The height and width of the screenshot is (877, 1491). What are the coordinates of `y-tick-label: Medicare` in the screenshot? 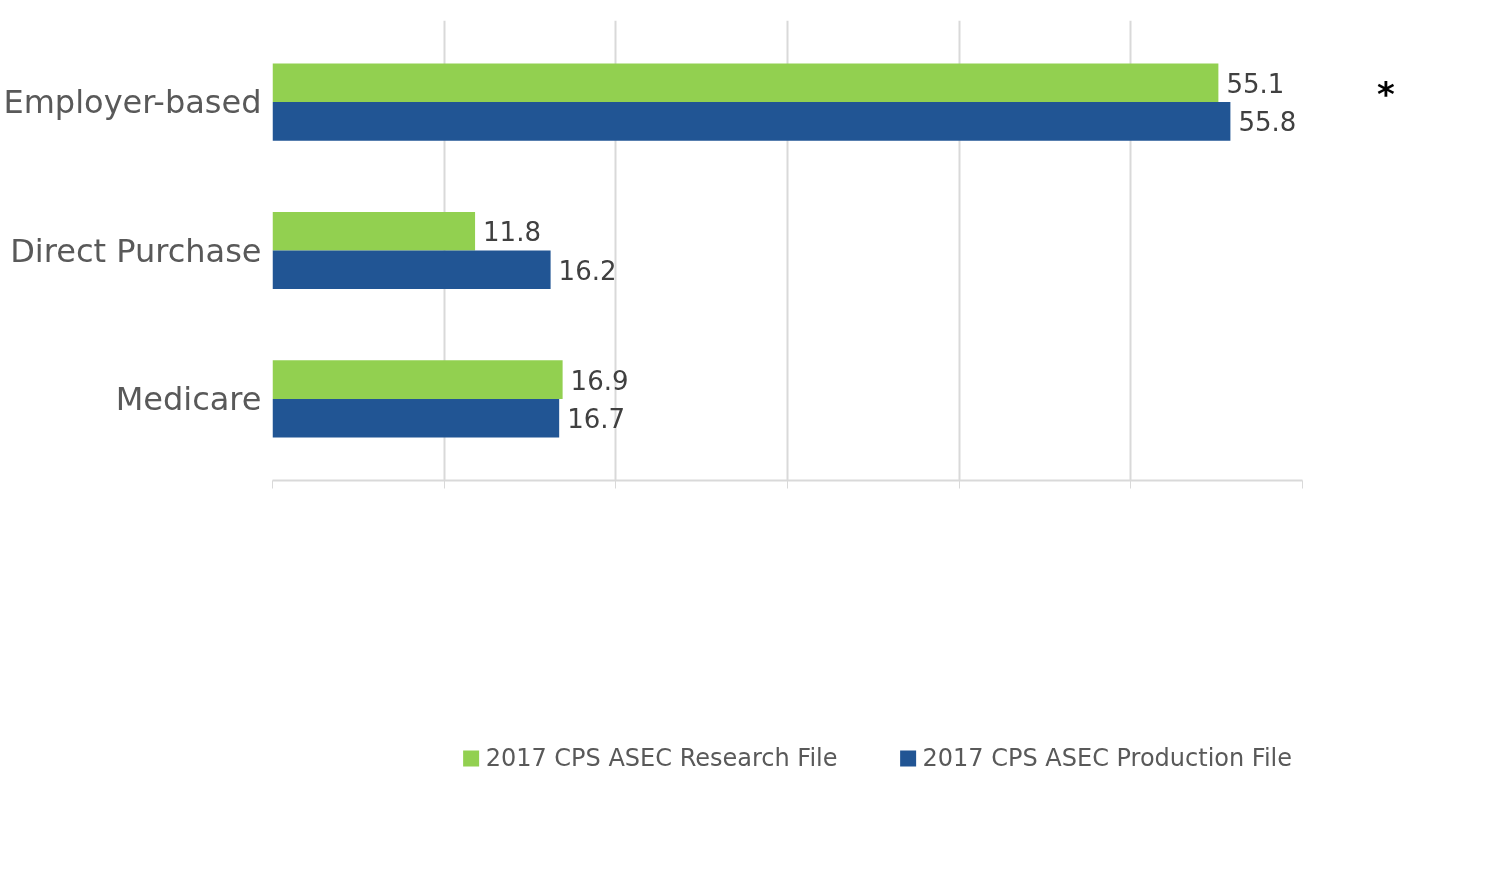 It's located at (188, 398).